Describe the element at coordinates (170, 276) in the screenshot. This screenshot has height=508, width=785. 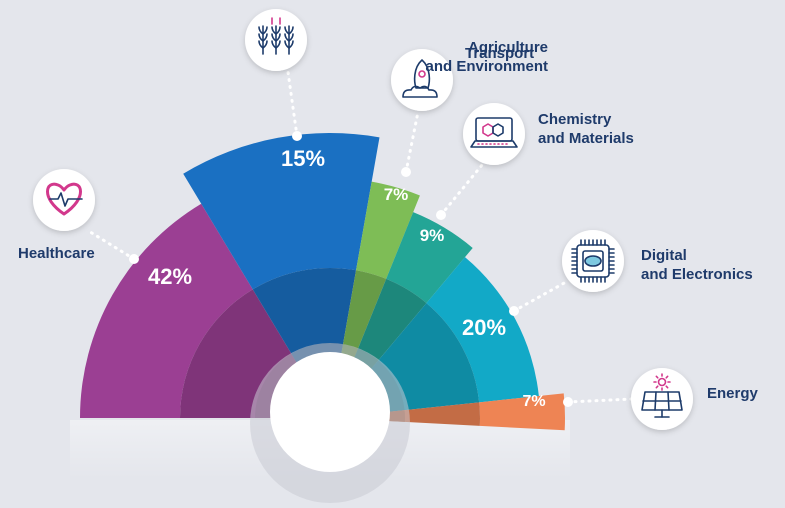
I see `percent-label-healthcare: 42%` at that location.